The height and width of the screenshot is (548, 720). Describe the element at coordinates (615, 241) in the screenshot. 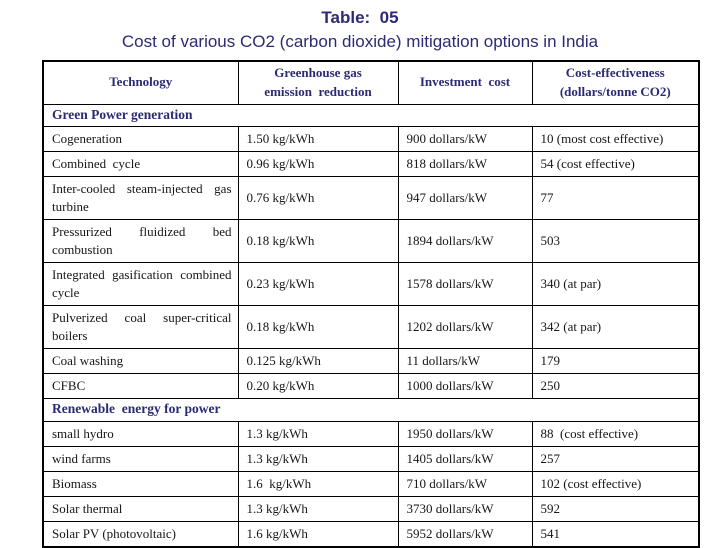

I see `cell-cost-effectiveness: 503` at that location.